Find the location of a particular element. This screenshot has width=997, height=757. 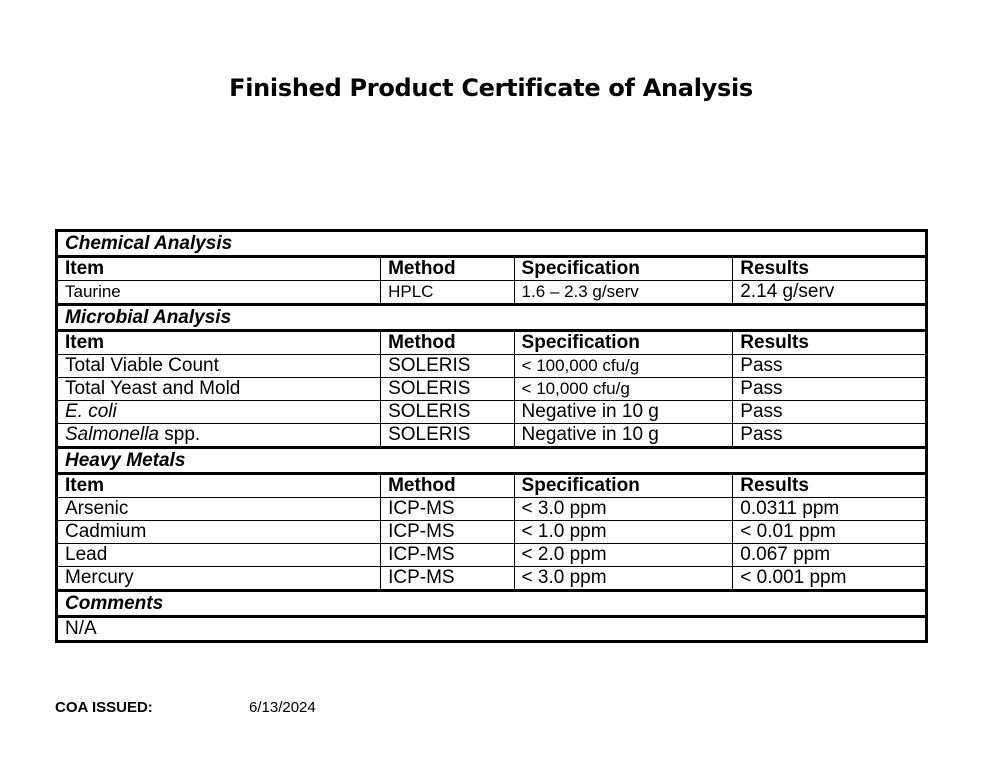

coa-issued-date: 6/13/2024 is located at coordinates (282, 707).